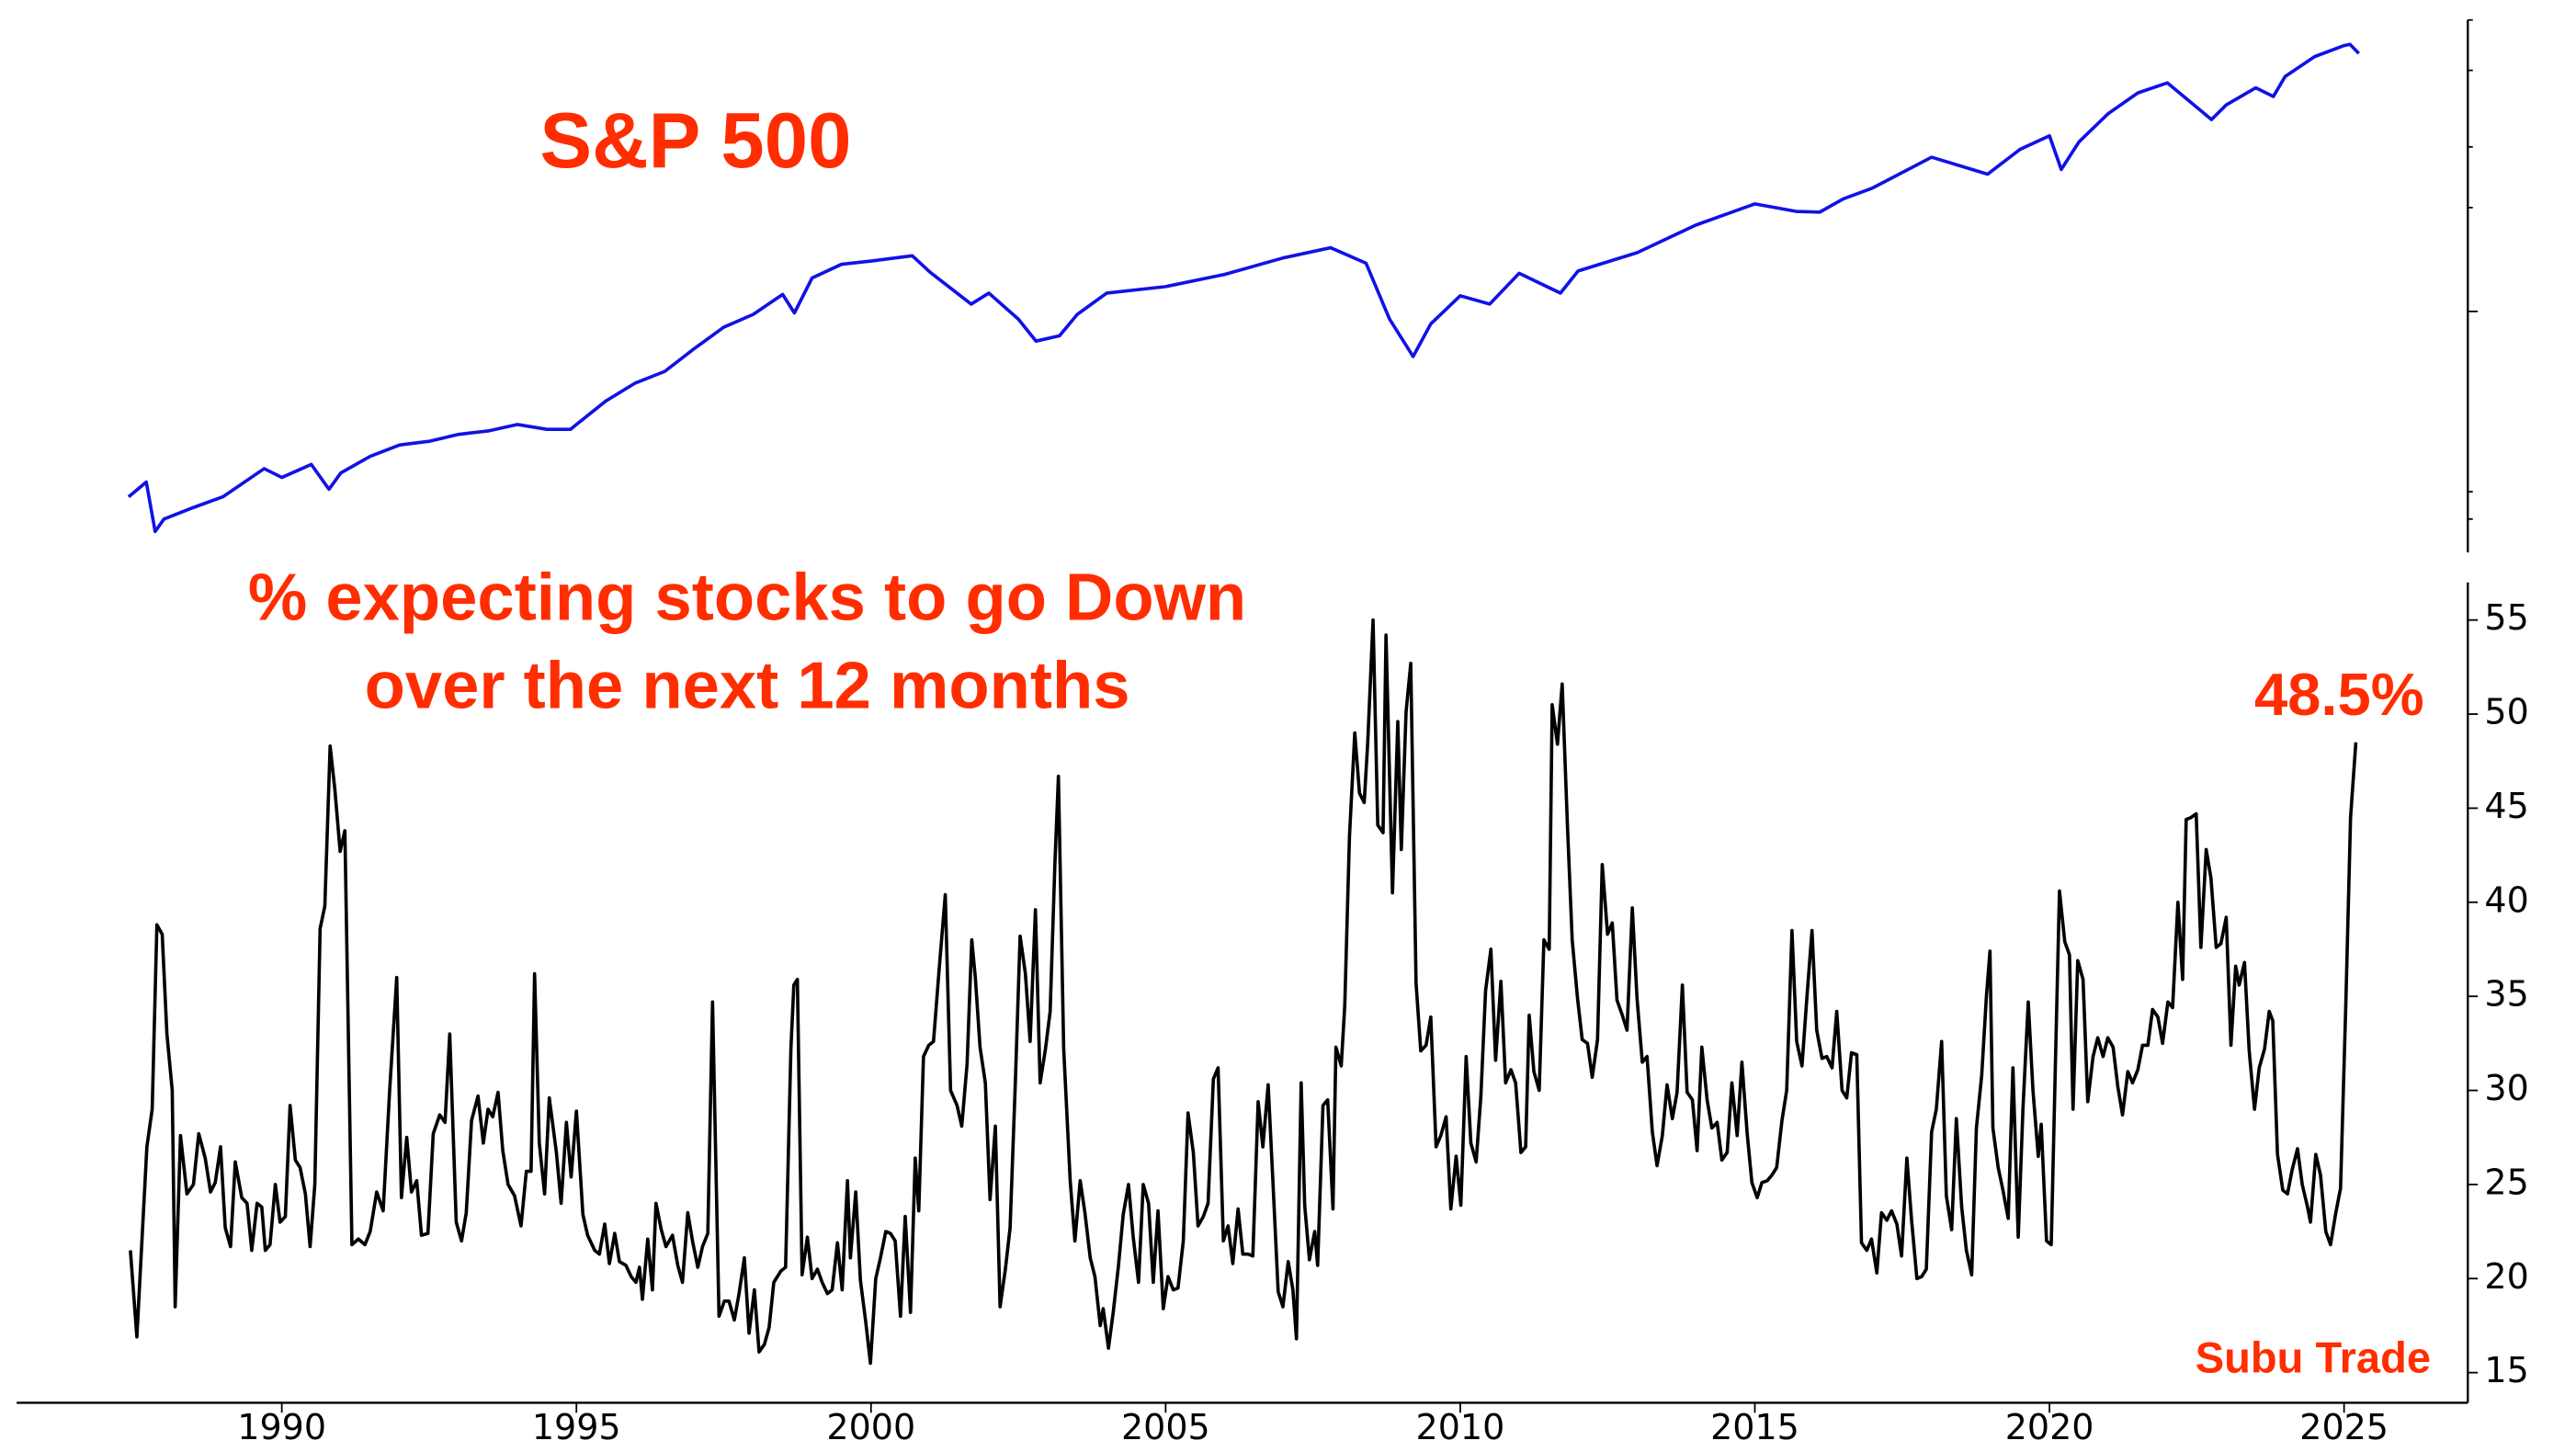 The width and height of the screenshot is (2576, 1452). I want to click on x-tick-label: 2010, so click(1460, 1427).